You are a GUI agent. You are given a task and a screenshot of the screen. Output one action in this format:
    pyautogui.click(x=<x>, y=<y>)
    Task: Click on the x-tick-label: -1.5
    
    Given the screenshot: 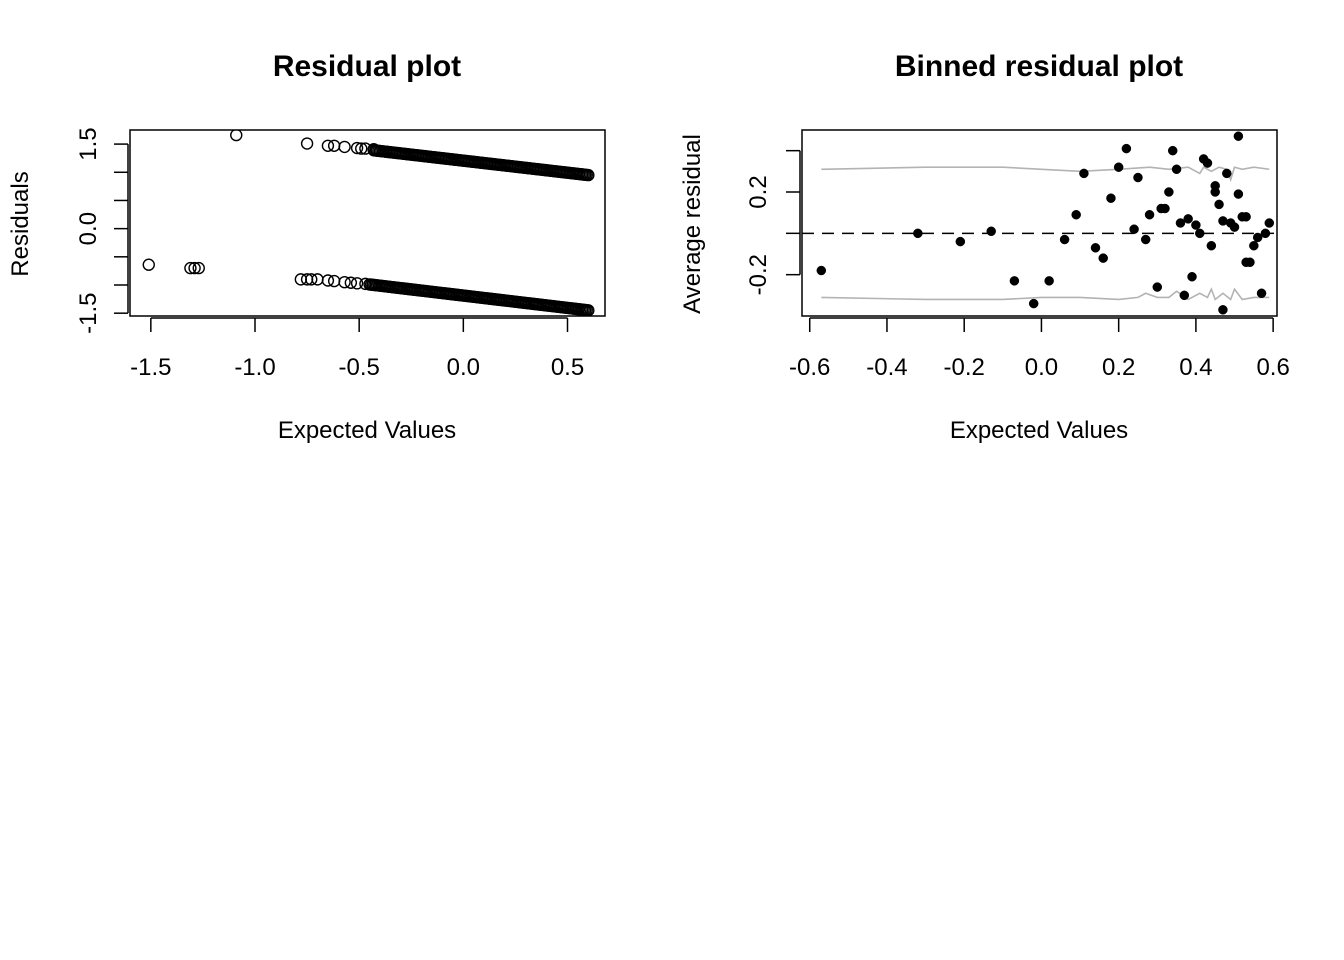 What is the action you would take?
    pyautogui.click(x=150, y=367)
    